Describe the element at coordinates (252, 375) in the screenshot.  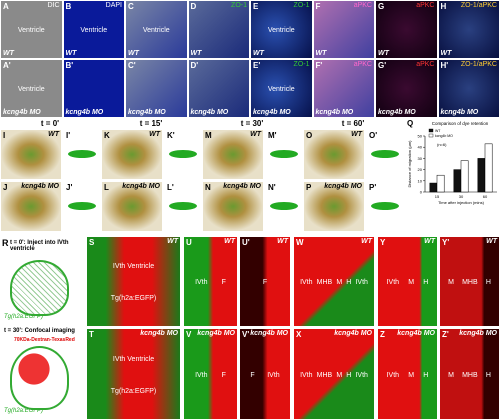
I see `region-label: F` at that location.